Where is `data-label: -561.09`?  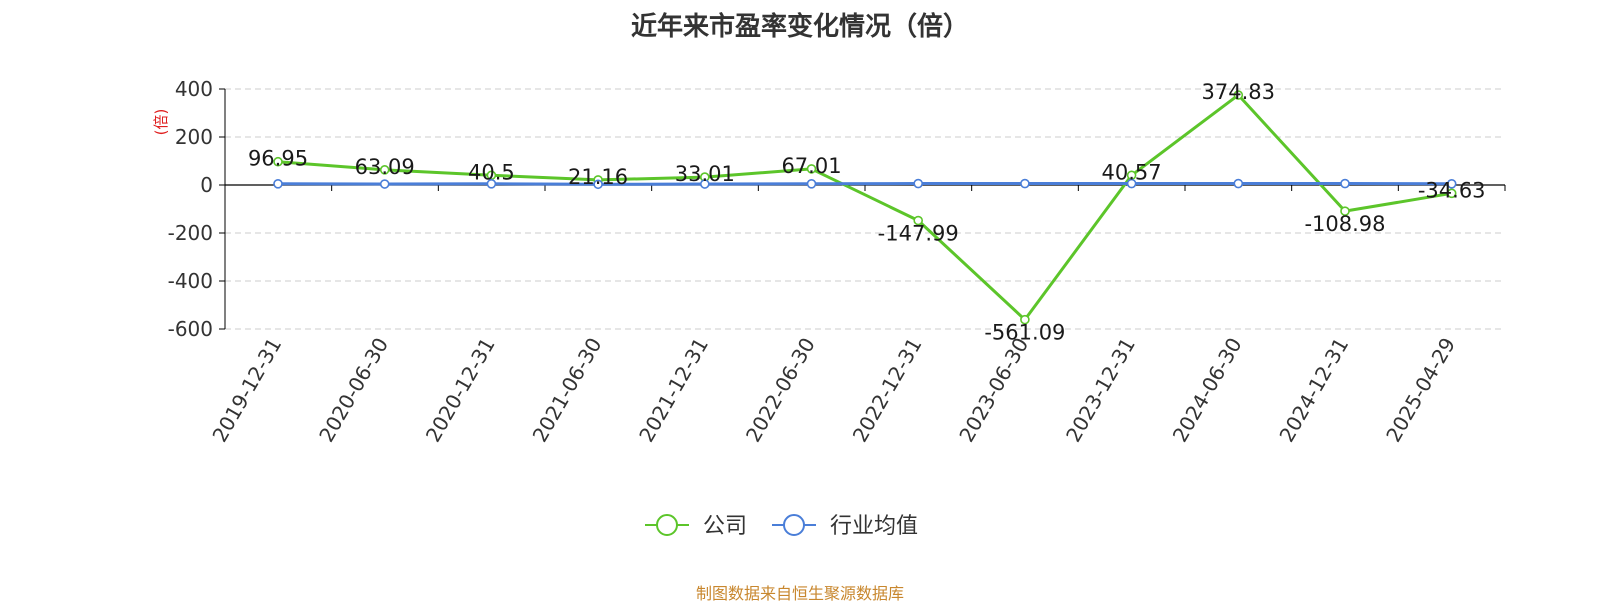
data-label: -561.09 is located at coordinates (1024, 333).